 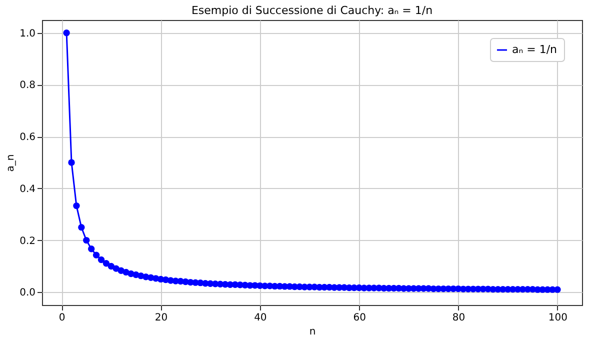 I want to click on y-tick-label: 0.0, so click(x=28, y=293).